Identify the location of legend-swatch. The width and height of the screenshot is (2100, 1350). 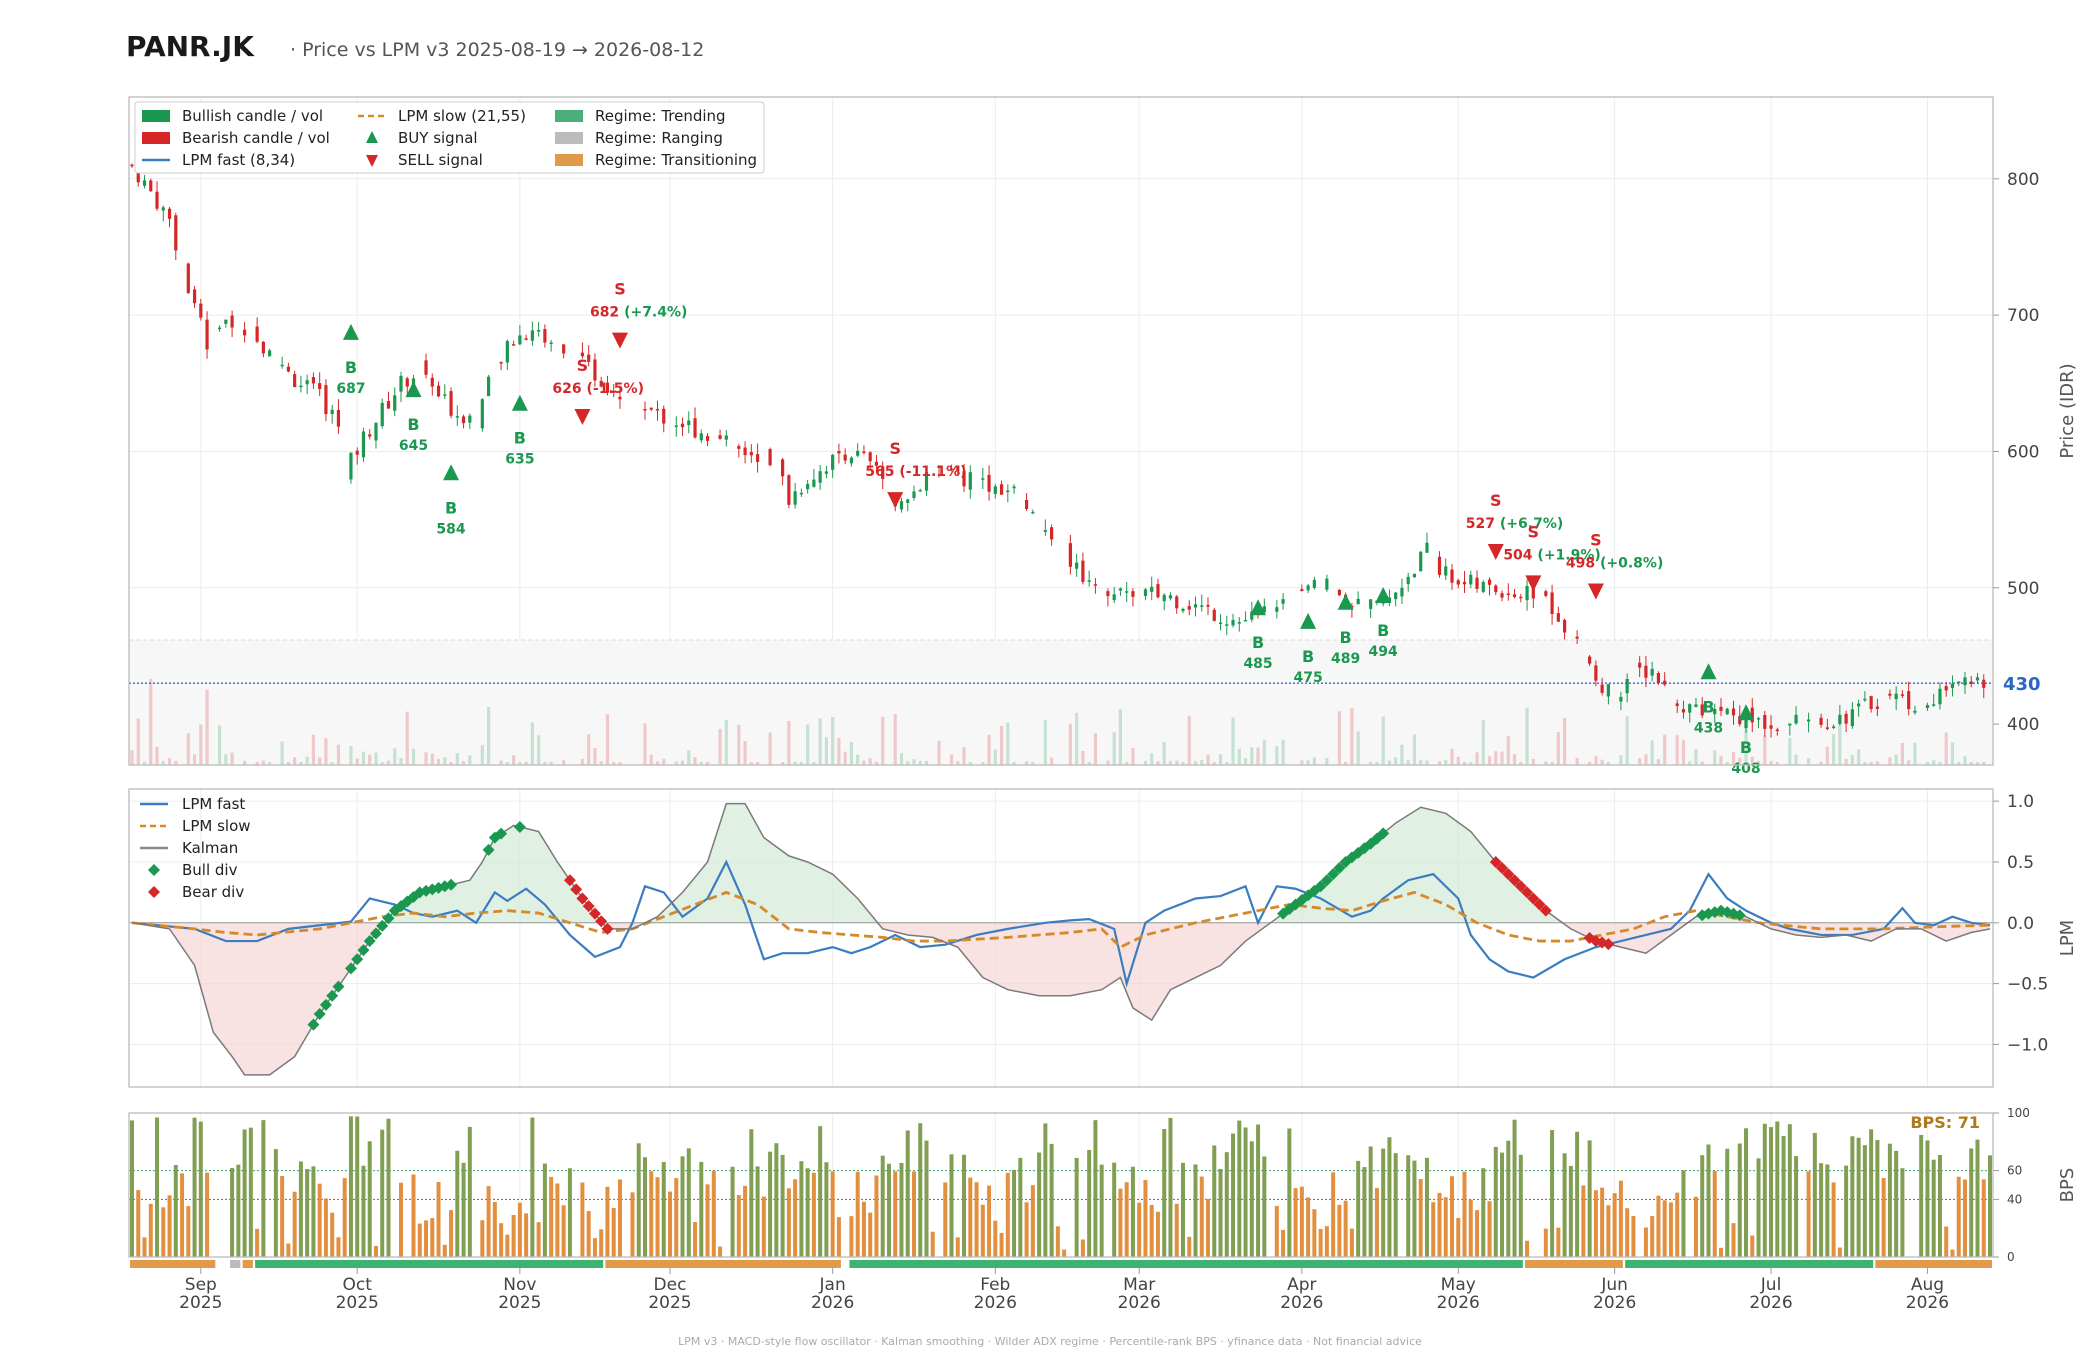
(156, 116).